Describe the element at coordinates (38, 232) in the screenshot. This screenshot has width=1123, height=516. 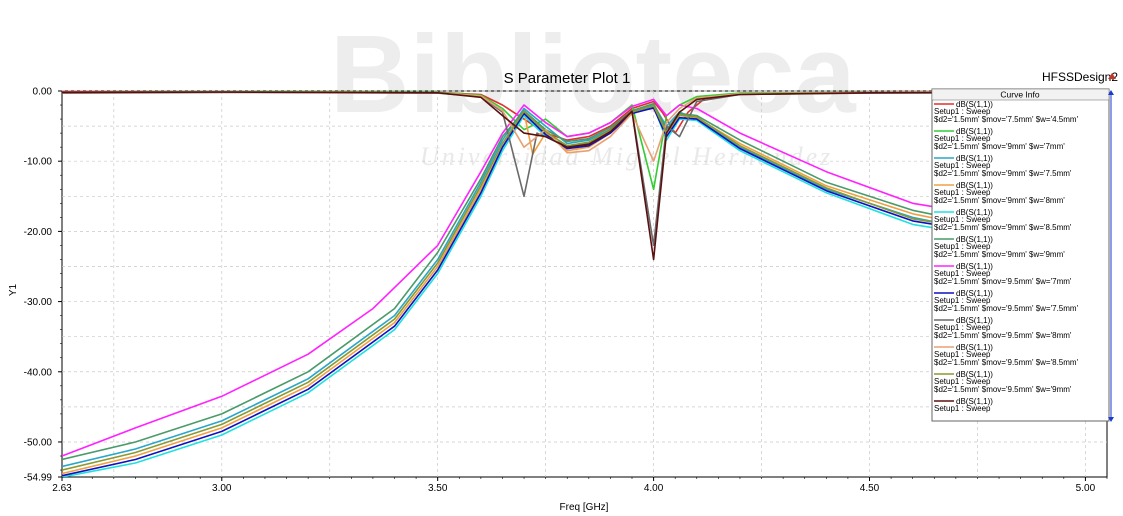
I see `y-tick-label: -20.00` at that location.